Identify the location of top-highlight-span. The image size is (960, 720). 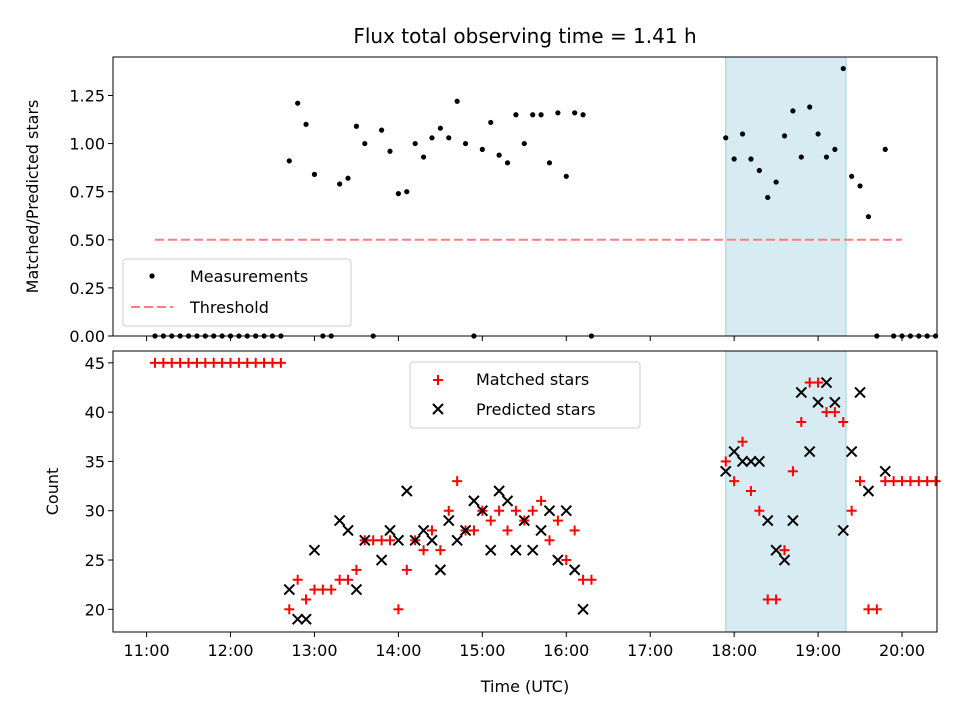
(786, 196).